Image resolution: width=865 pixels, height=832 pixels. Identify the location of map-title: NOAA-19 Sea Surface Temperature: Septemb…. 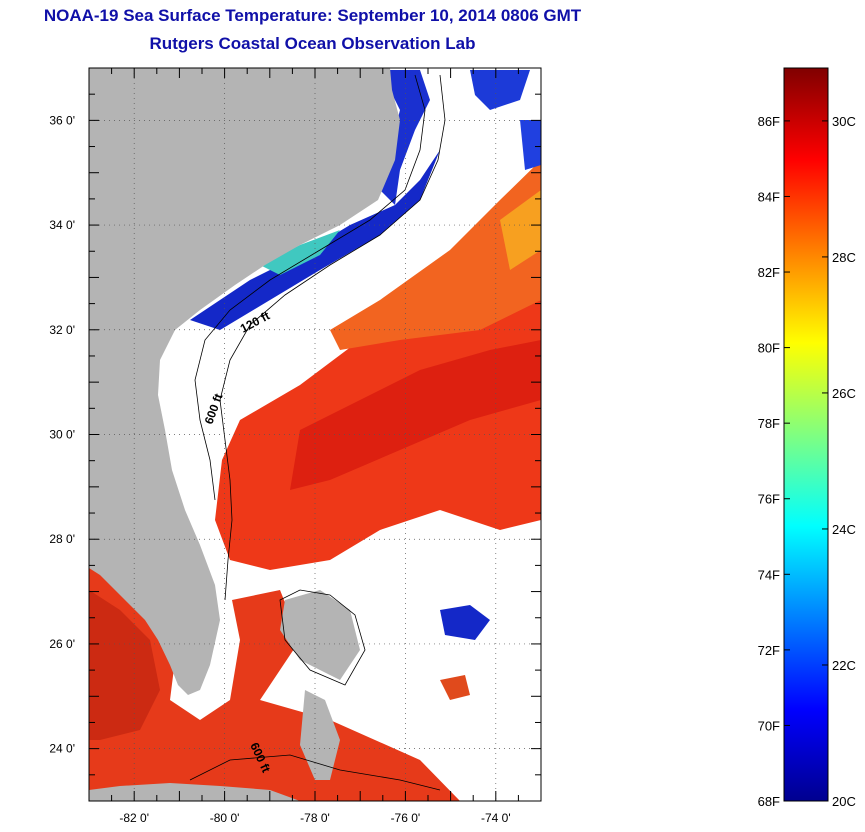
(312, 15).